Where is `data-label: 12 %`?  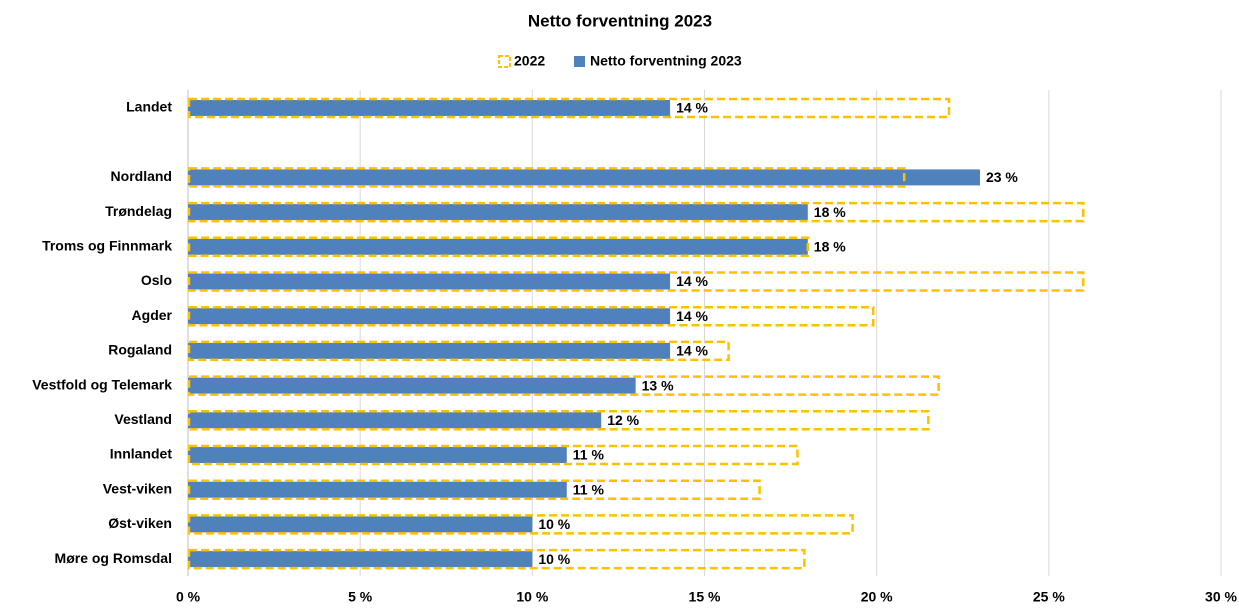
data-label: 12 % is located at coordinates (623, 420).